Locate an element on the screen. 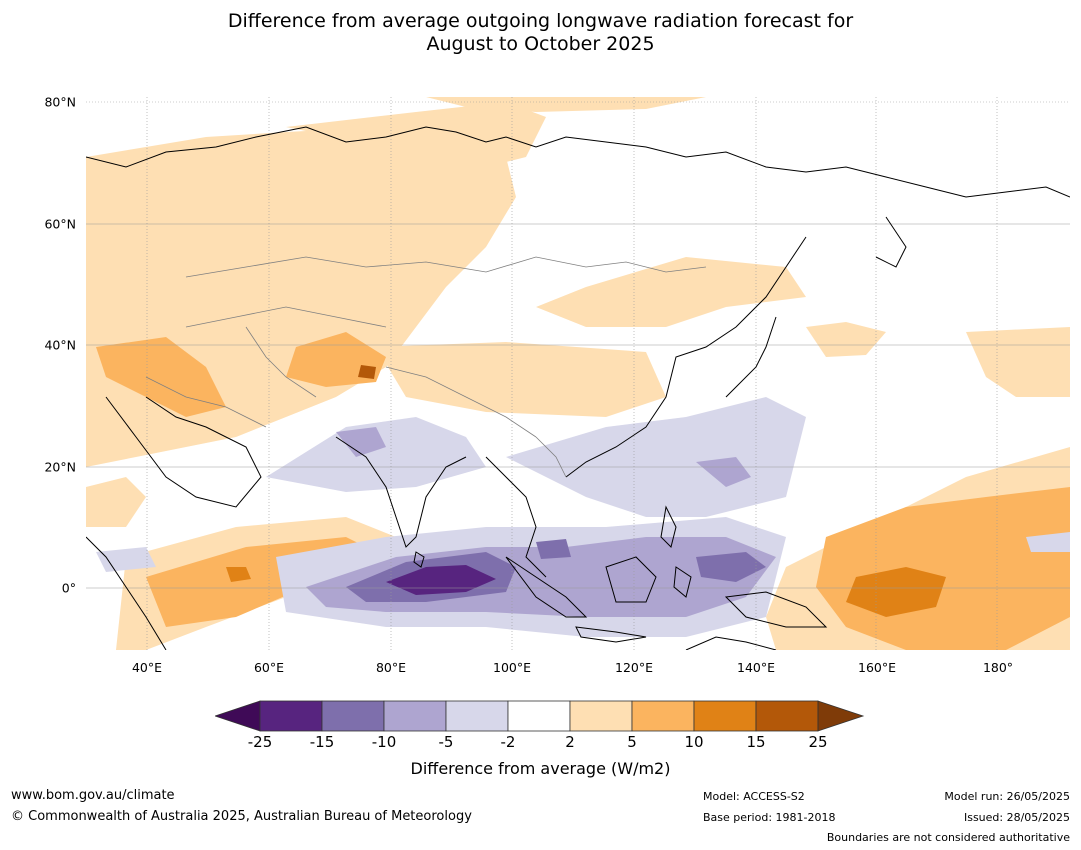 This screenshot has height=850, width=1081. model-name: Model: ACCESS-S2 is located at coordinates (754, 796).